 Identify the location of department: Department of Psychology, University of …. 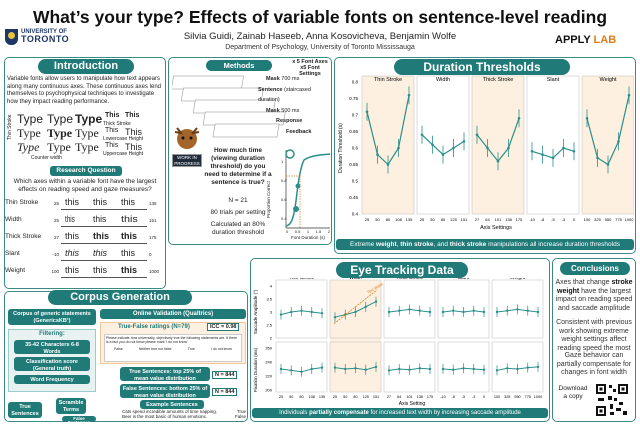
(320, 47).